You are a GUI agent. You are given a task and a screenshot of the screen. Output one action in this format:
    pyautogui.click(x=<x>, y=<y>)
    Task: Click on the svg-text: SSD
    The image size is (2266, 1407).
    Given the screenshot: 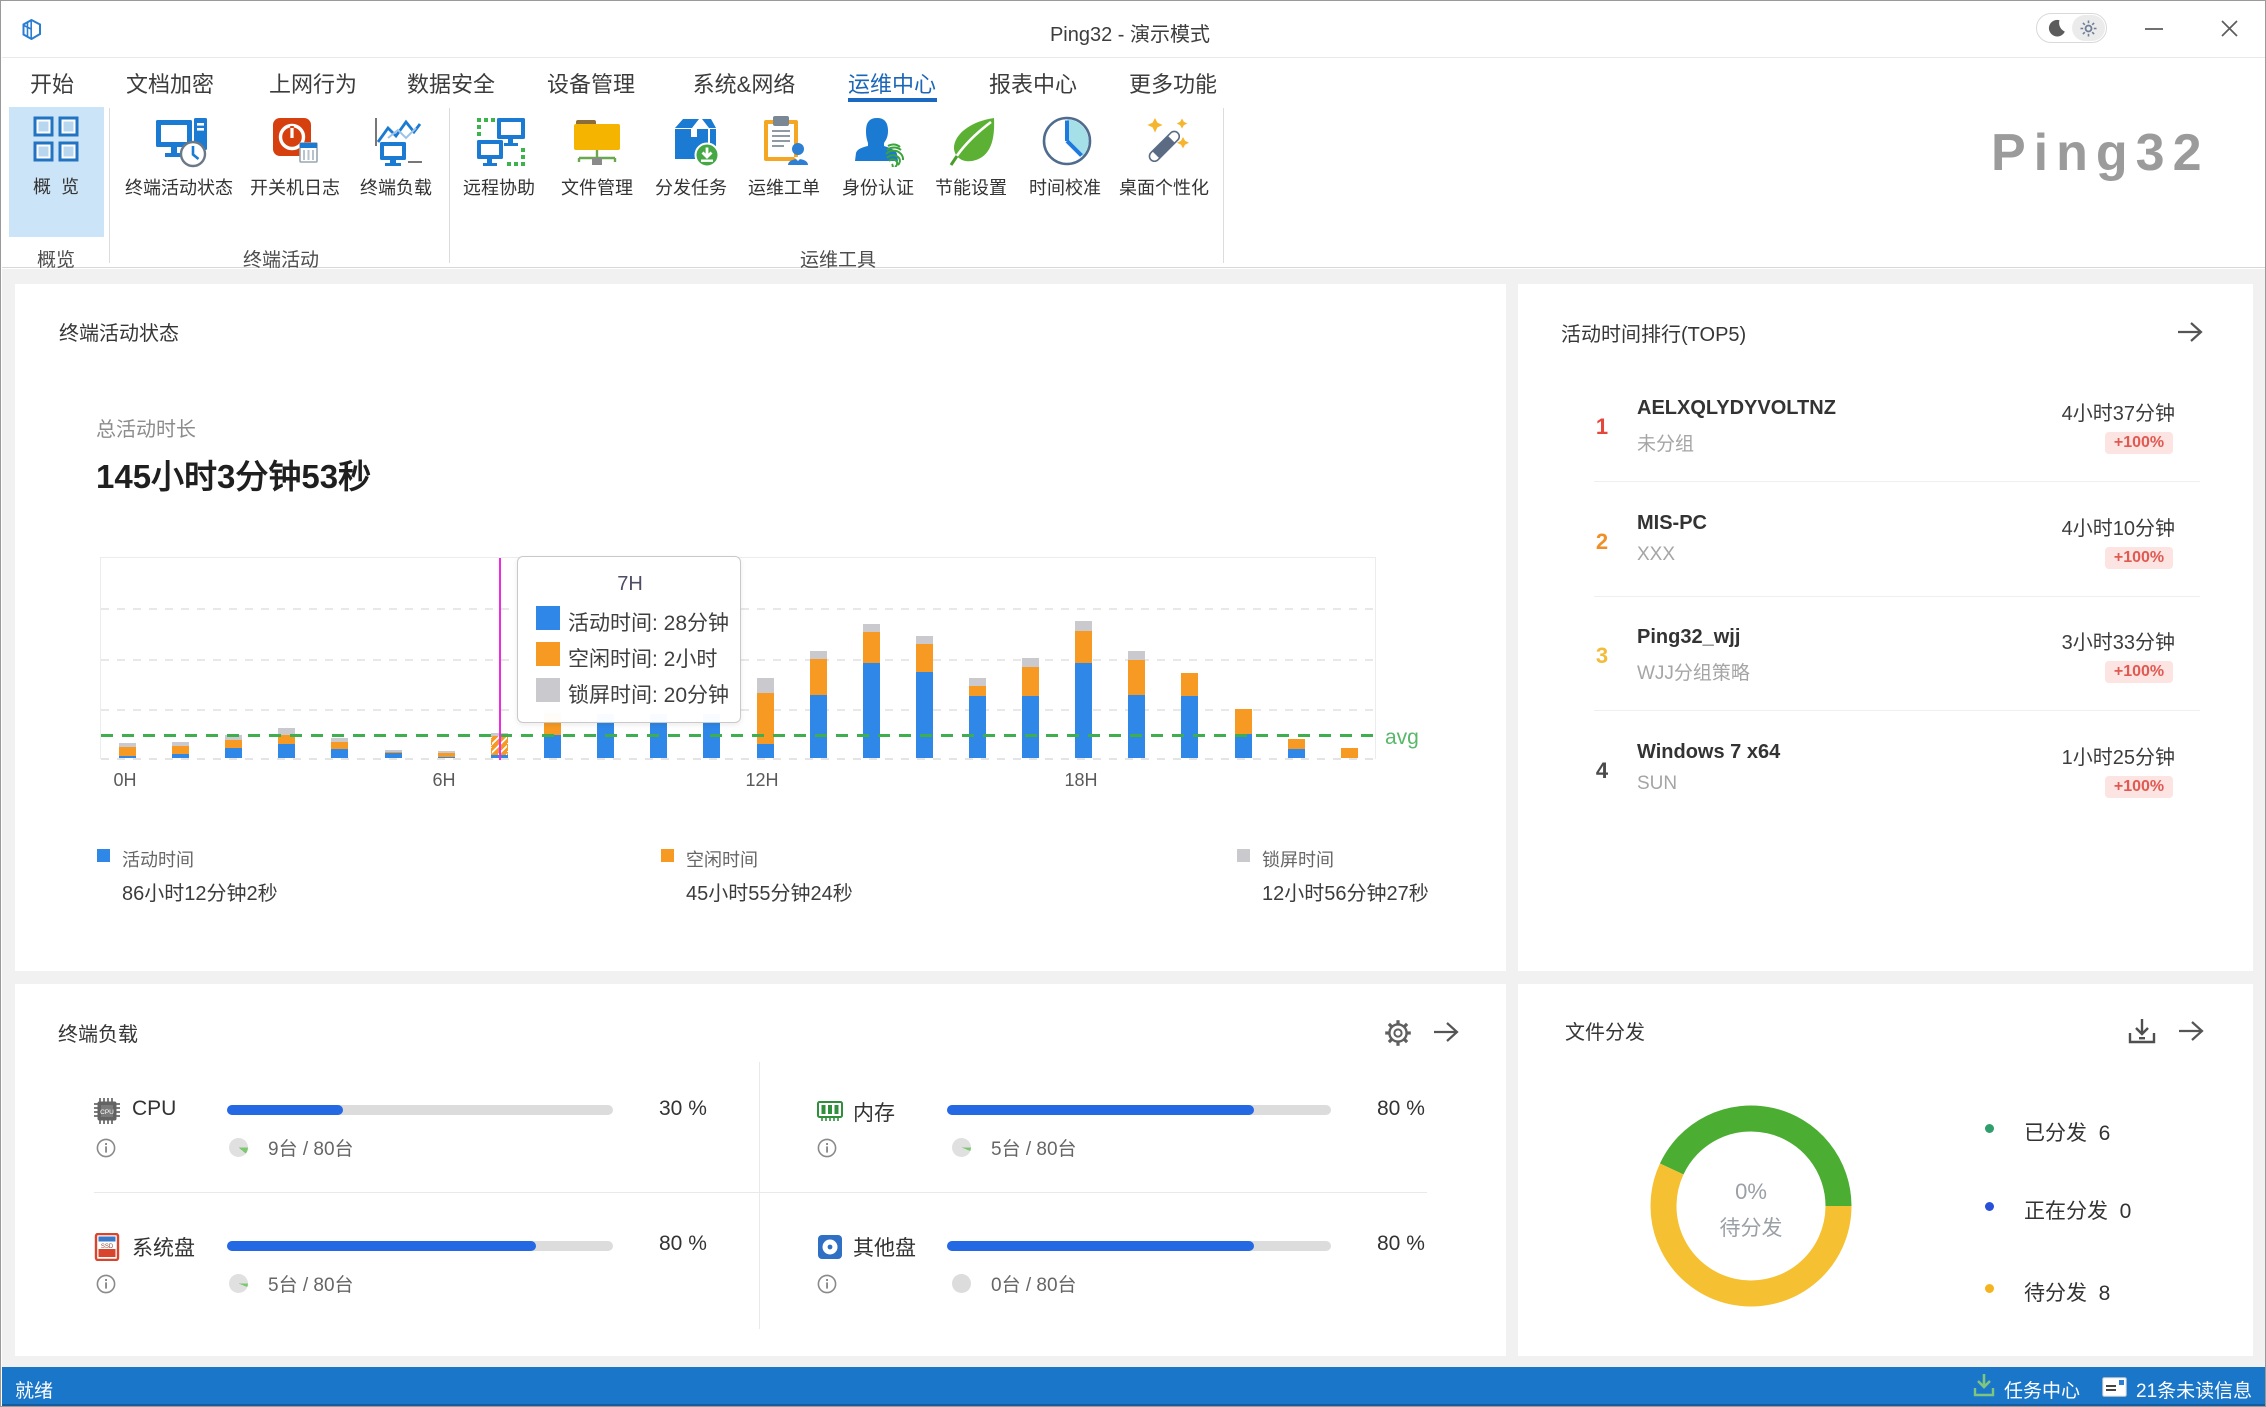 What is the action you would take?
    pyautogui.click(x=107, y=1247)
    